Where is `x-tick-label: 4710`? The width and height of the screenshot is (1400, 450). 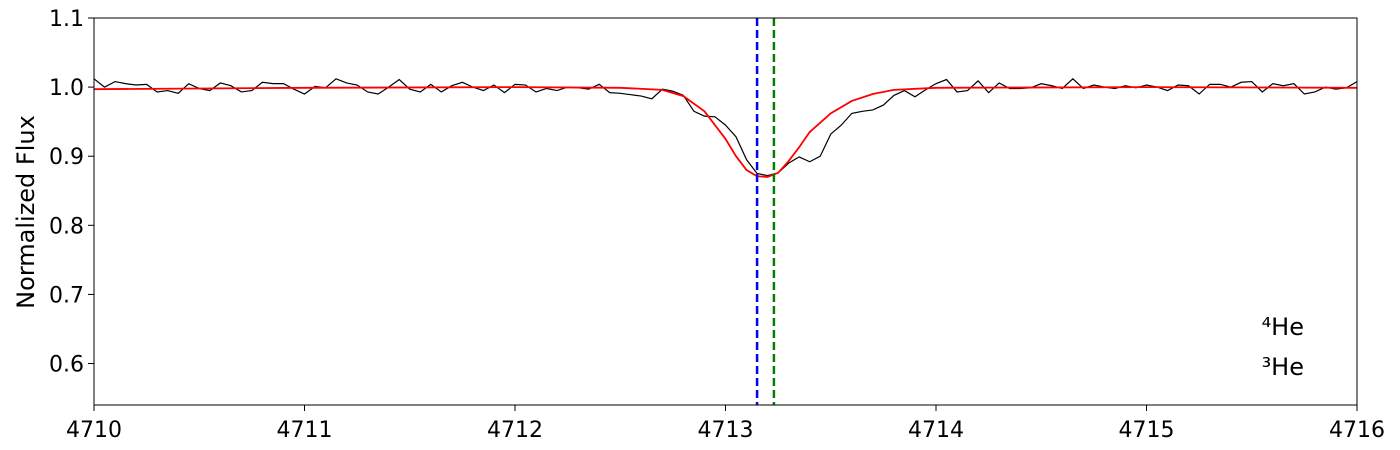
x-tick-label: 4710 is located at coordinates (94, 430).